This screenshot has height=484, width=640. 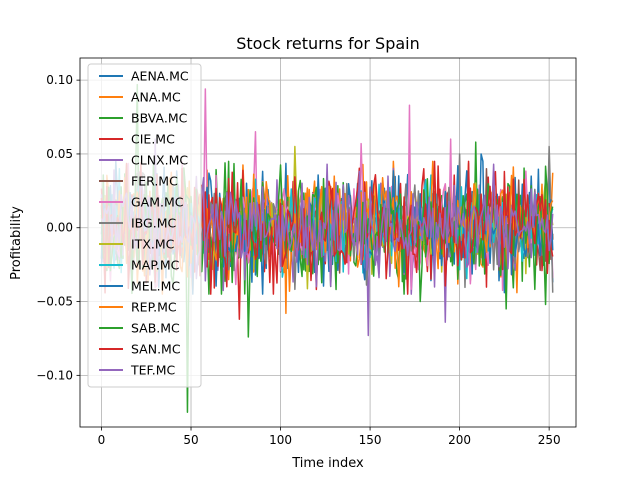 I want to click on legend-label: REP.MC, so click(x=154, y=307).